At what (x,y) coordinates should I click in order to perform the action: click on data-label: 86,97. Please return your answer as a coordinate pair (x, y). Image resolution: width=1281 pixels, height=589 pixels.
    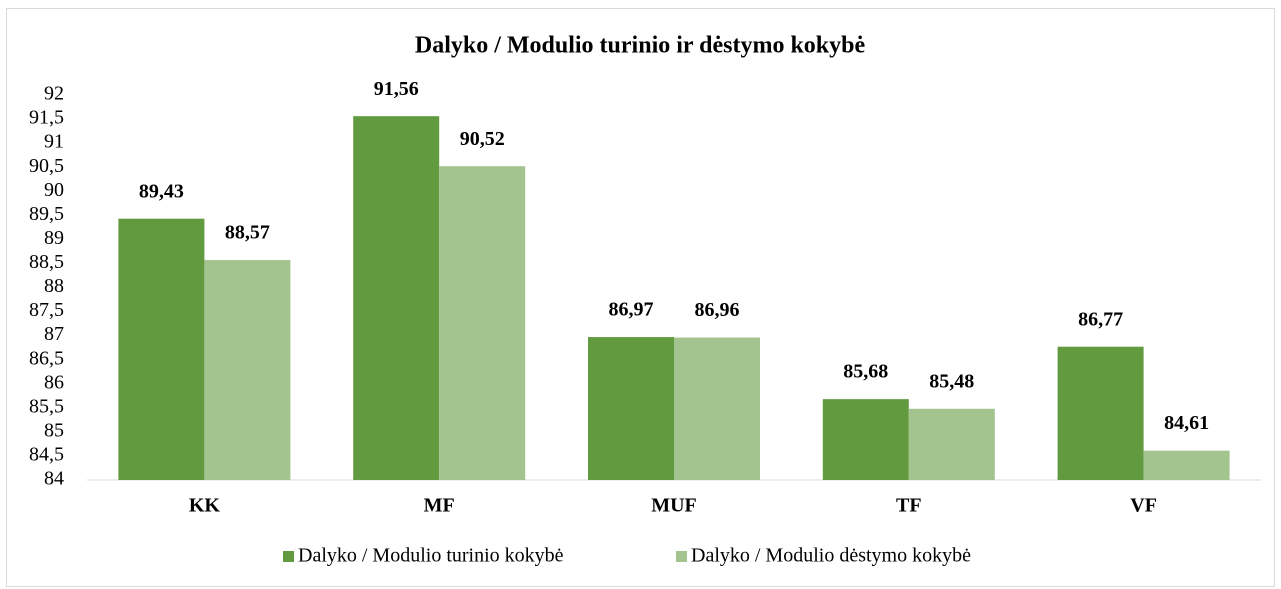
    Looking at the image, I should click on (631, 310).